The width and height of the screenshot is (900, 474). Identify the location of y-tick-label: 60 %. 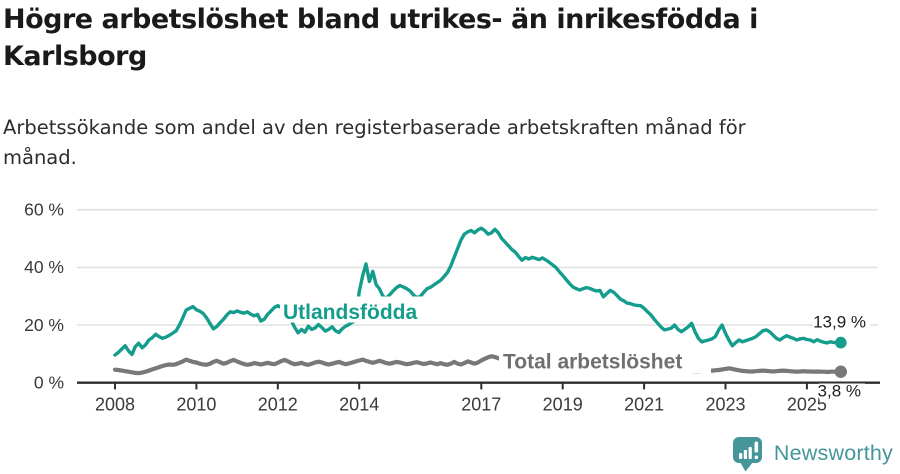
(44, 210).